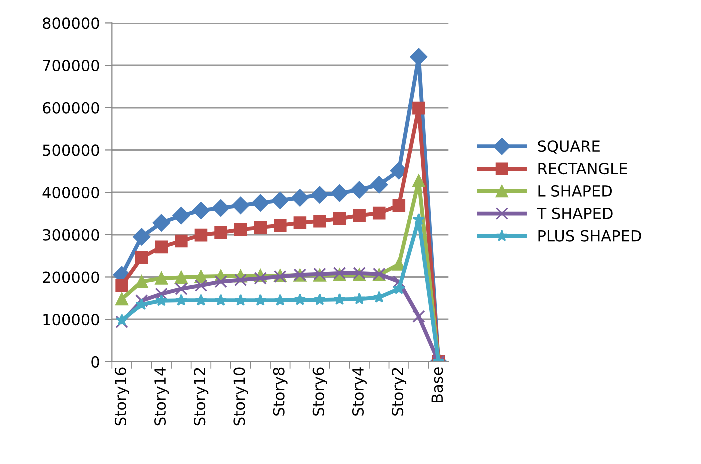 The image size is (701, 464). What do you see at coordinates (359, 392) in the screenshot?
I see `x-tick-label: Story4` at bounding box center [359, 392].